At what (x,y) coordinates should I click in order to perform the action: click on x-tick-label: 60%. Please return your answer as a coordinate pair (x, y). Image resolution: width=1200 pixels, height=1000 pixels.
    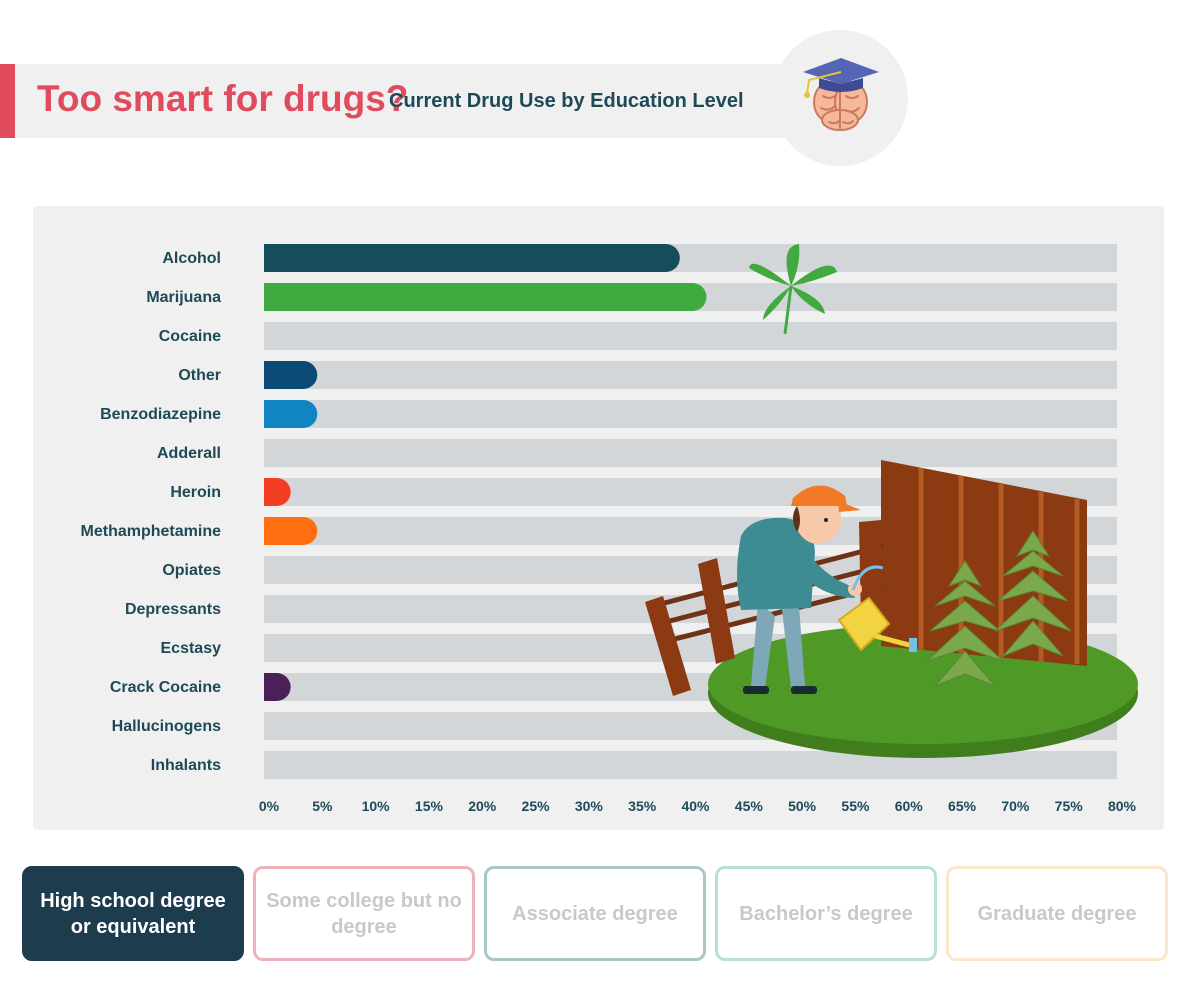
    Looking at the image, I should click on (909, 806).